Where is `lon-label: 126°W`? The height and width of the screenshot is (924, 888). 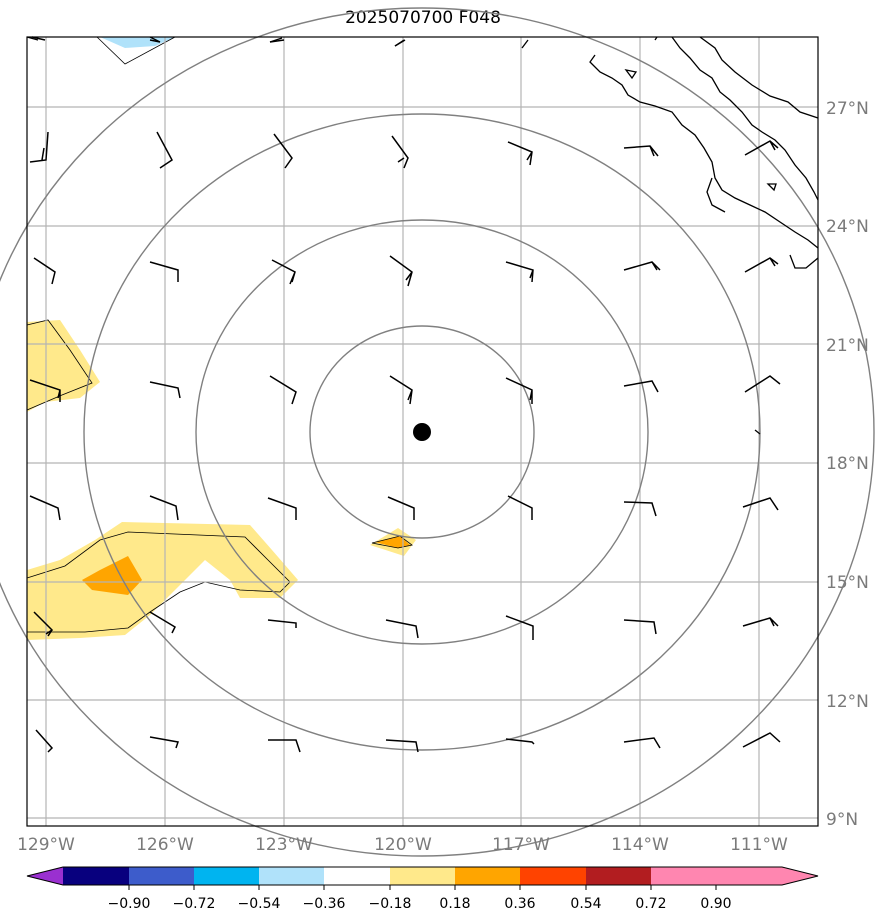
lon-label: 126°W is located at coordinates (165, 845).